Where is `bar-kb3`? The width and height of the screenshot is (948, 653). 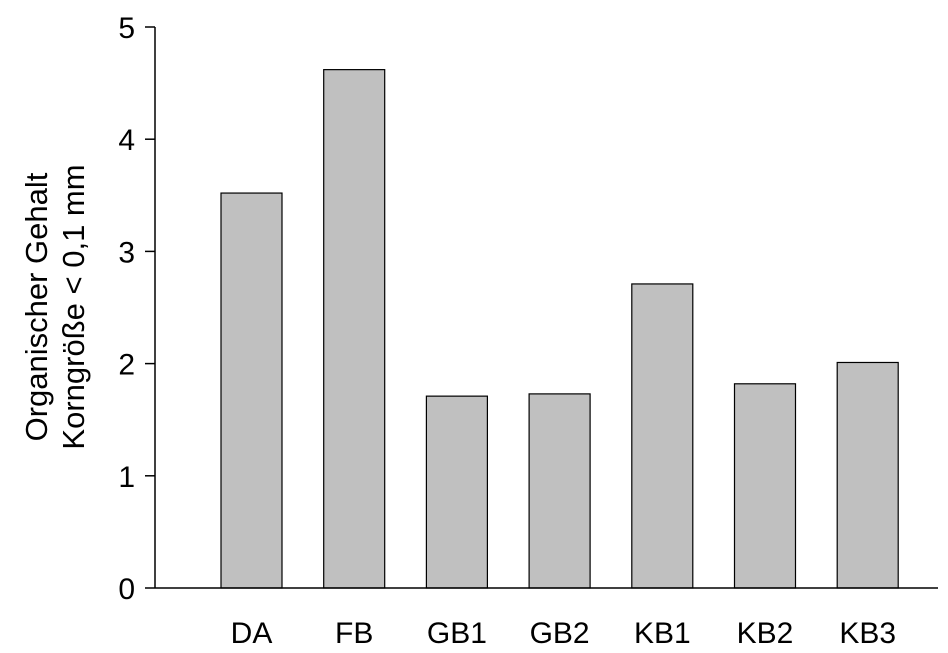
bar-kb3 is located at coordinates (867, 475).